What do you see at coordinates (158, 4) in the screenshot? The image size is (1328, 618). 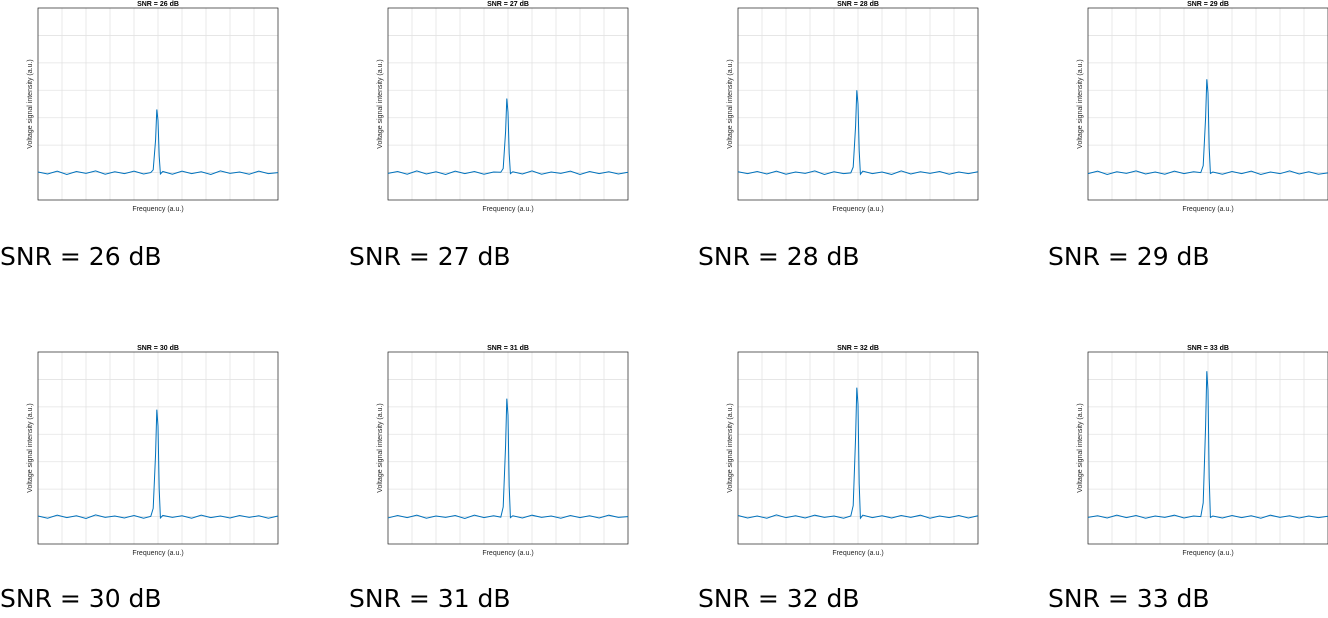 I see `subplot-title: SNR = 26 dB` at bounding box center [158, 4].